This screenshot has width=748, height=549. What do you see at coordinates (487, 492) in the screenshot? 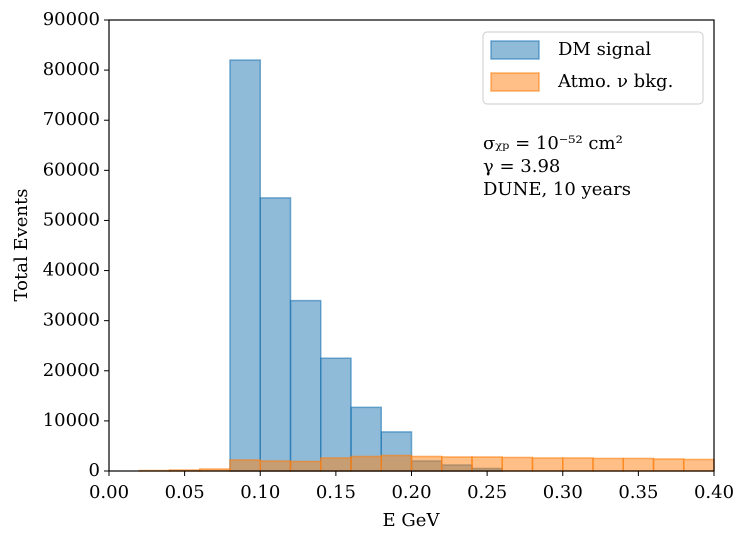
I see `x-tick-label: 0.25` at bounding box center [487, 492].